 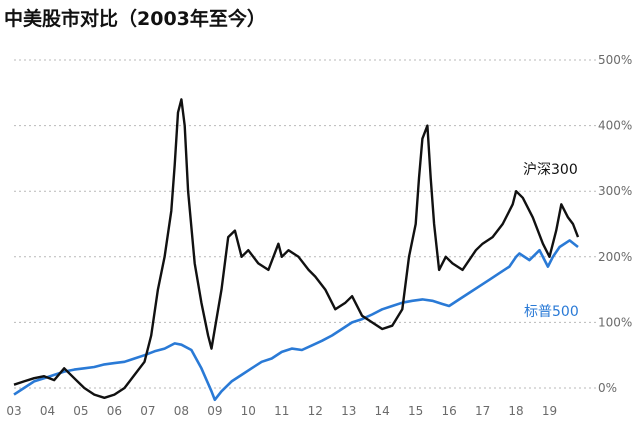 I want to click on x-tick-label: 11, so click(x=281, y=411).